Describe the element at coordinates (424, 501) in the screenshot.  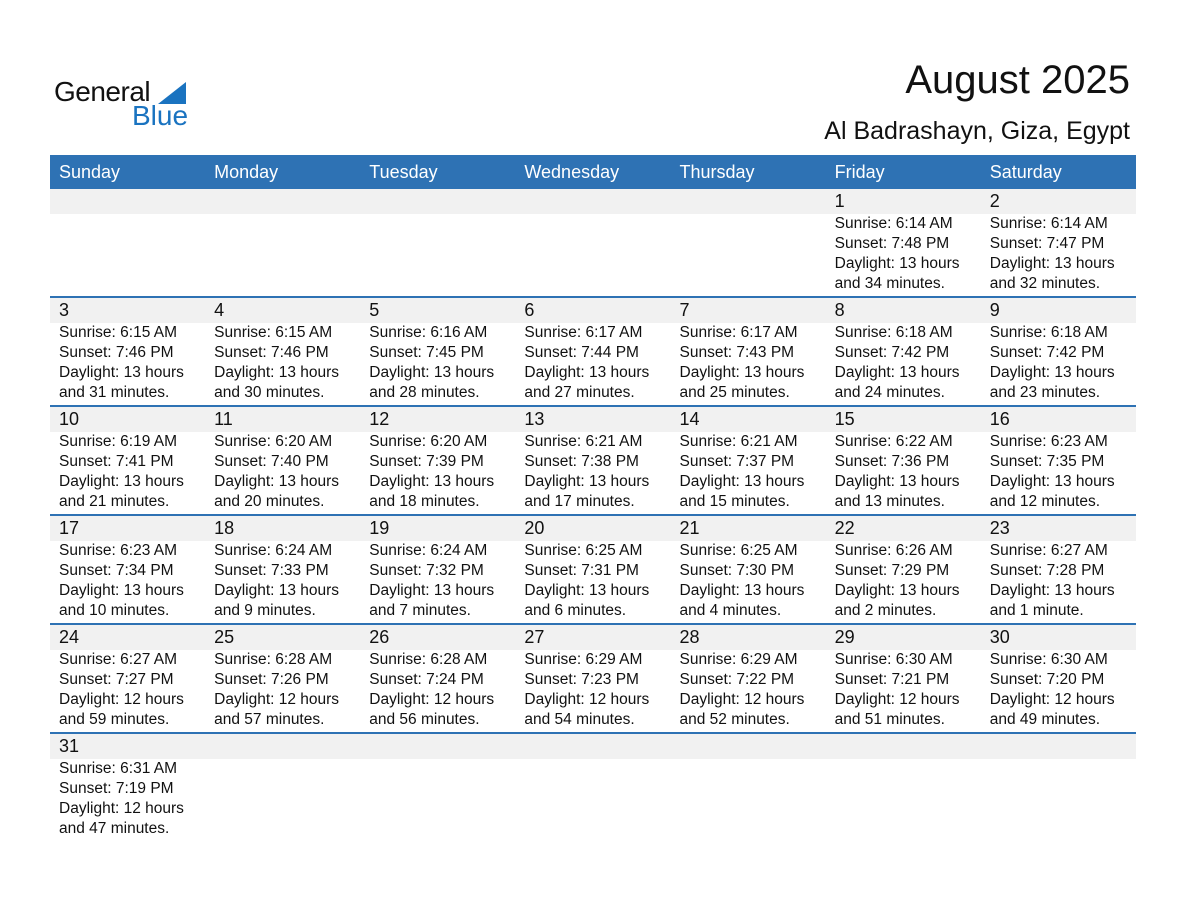
I see `daylight-minutes-text: and 18 minutes.` at that location.